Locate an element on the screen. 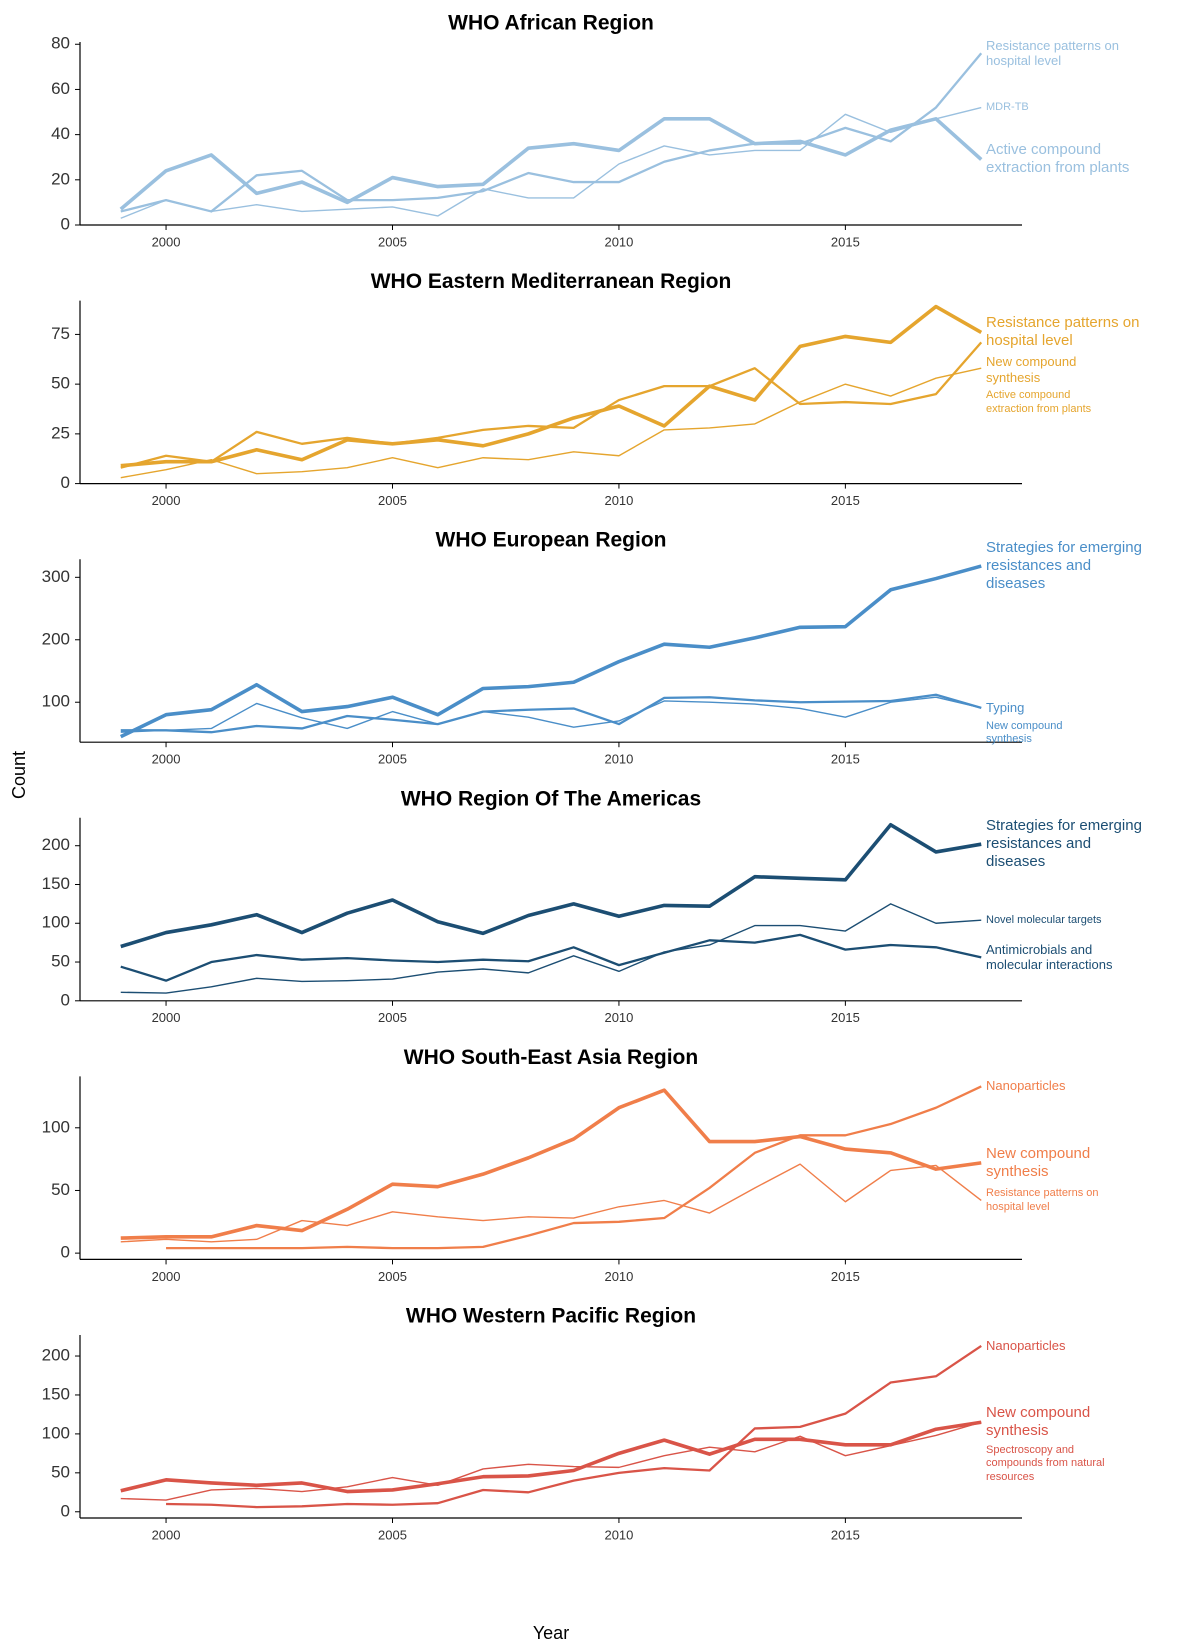 This screenshot has width=1190, height=1646. y-tick-label: 75 is located at coordinates (60, 333).